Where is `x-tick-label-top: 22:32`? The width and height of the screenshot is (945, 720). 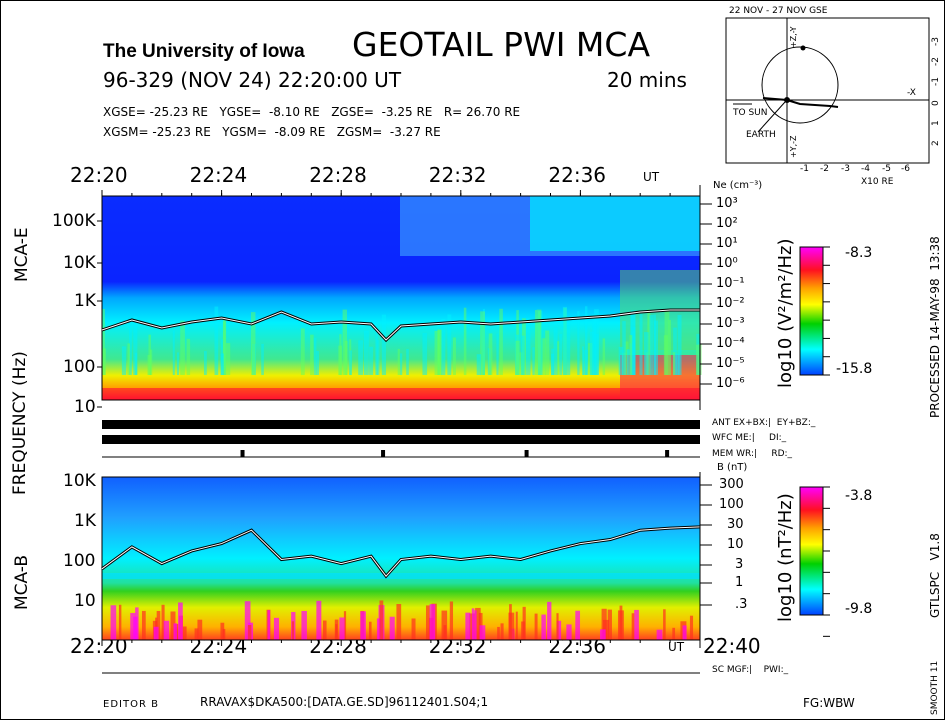
x-tick-label-top: 22:32 is located at coordinates (457, 175).